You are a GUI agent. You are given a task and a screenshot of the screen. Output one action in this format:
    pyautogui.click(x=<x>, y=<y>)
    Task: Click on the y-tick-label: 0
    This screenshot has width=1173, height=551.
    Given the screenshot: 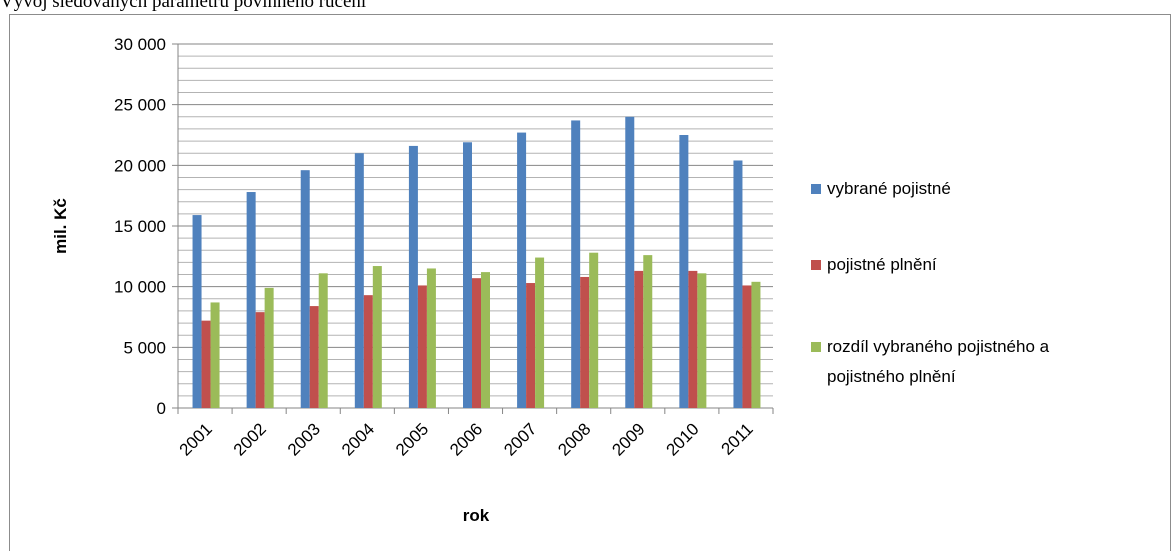 What is the action you would take?
    pyautogui.click(x=161, y=408)
    